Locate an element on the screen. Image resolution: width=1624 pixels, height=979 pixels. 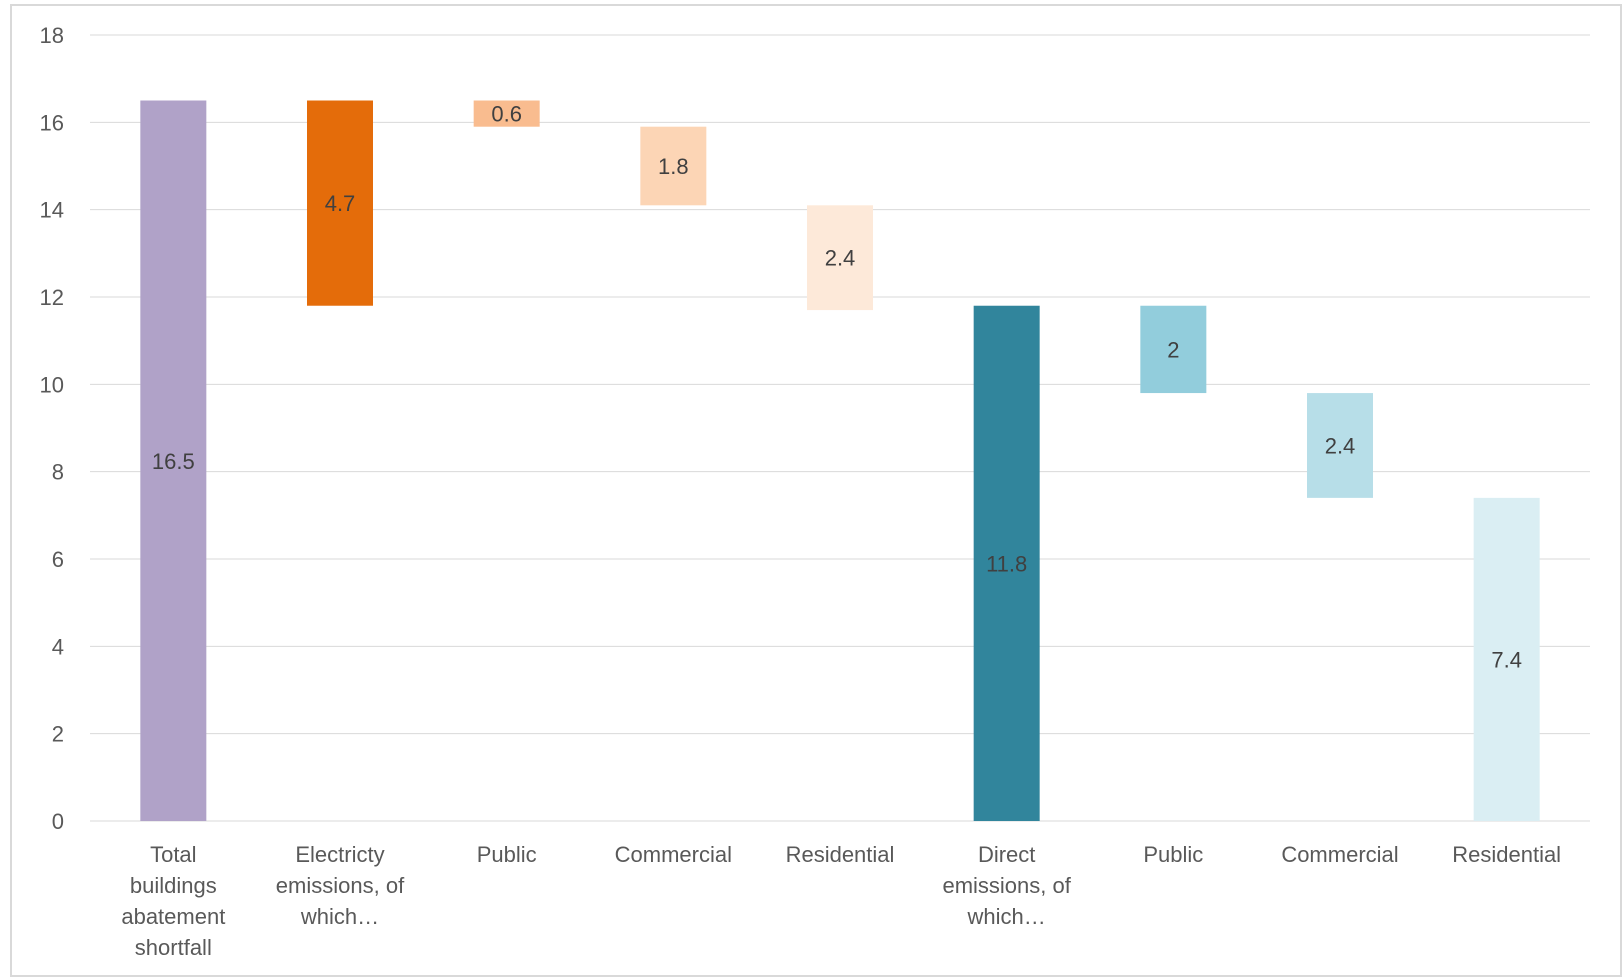
category-label-4: Commercial is located at coordinates (673, 854).